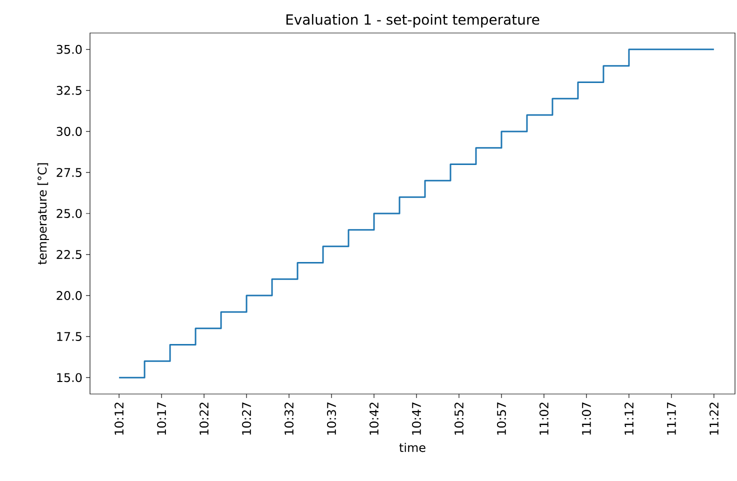  I want to click on x-tick-label: 10:42, so click(374, 418).